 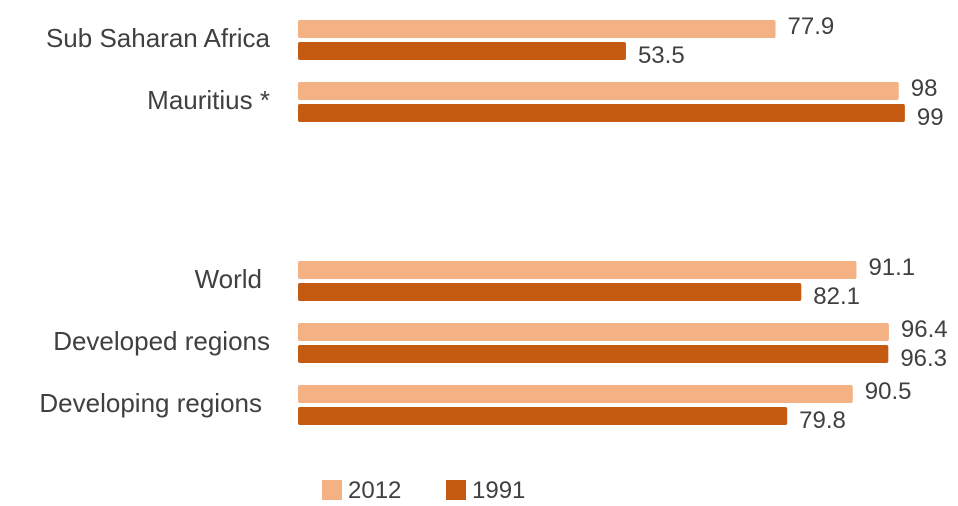 I want to click on value-label-1991: 53.5, so click(x=661, y=55).